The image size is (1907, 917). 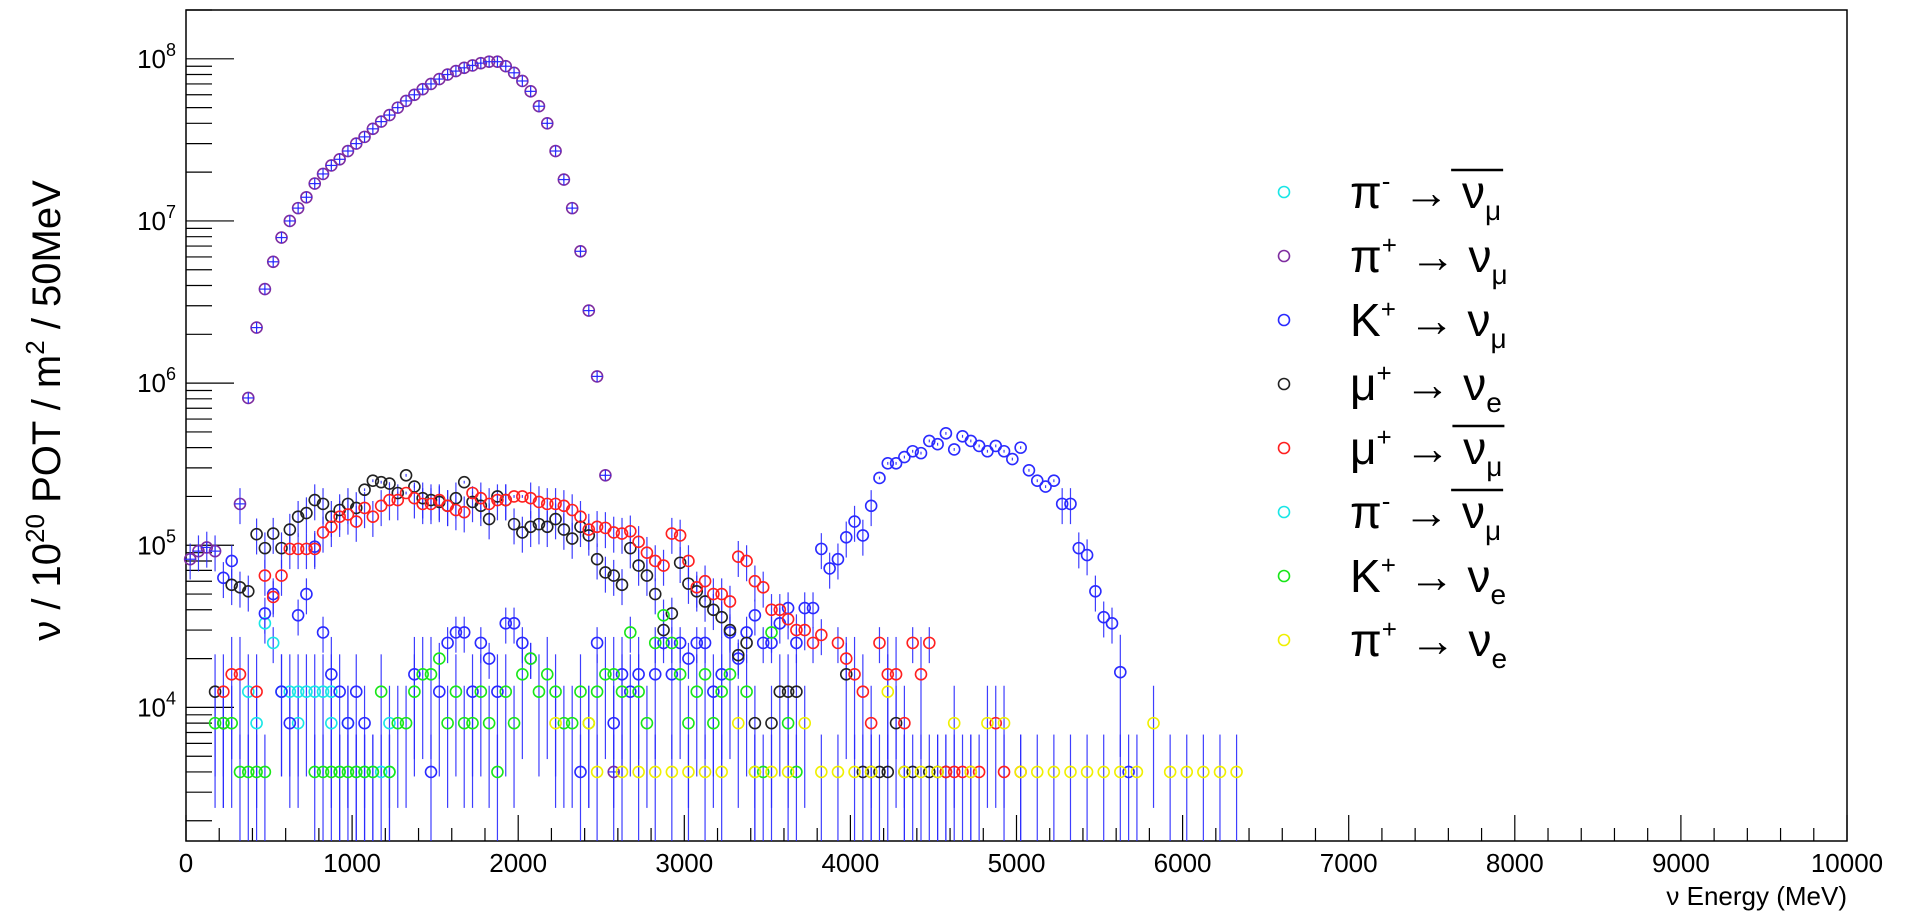 I want to click on legend-label: π+ → νe, so click(x=1428, y=644).